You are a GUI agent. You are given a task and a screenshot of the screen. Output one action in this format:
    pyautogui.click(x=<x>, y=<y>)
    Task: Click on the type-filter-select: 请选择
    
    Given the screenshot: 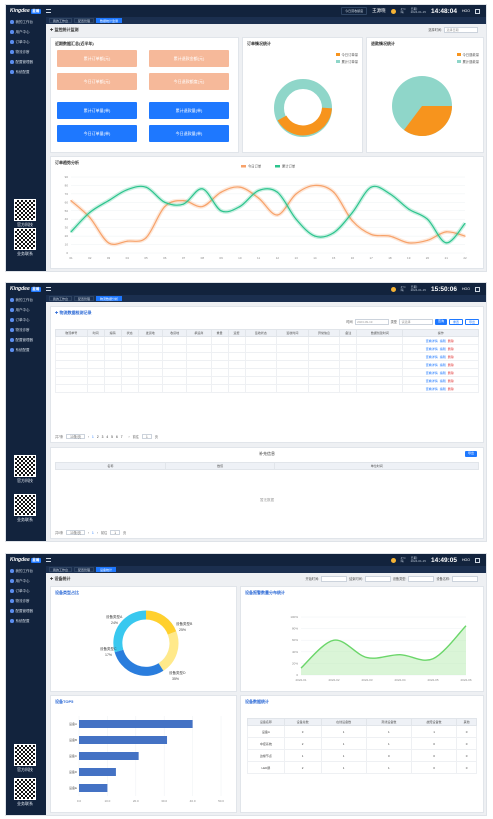 What is the action you would take?
    pyautogui.click(x=415, y=322)
    